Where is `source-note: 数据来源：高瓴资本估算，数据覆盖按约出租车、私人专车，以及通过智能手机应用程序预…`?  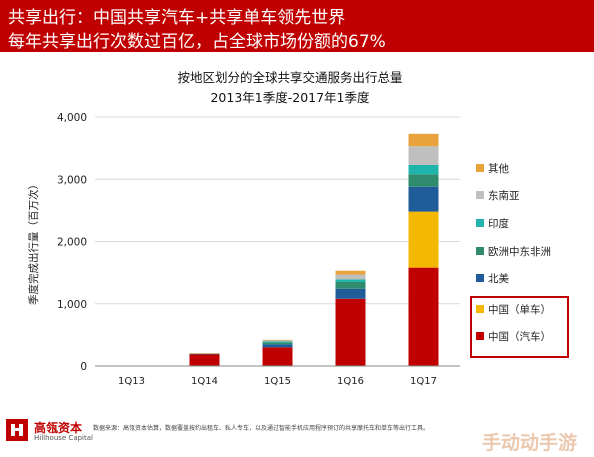 source-note: 数据来源：高瓴资本估算，数据覆盖按约出租车、私人专车，以及通过智能手机应用程序预… is located at coordinates (261, 428).